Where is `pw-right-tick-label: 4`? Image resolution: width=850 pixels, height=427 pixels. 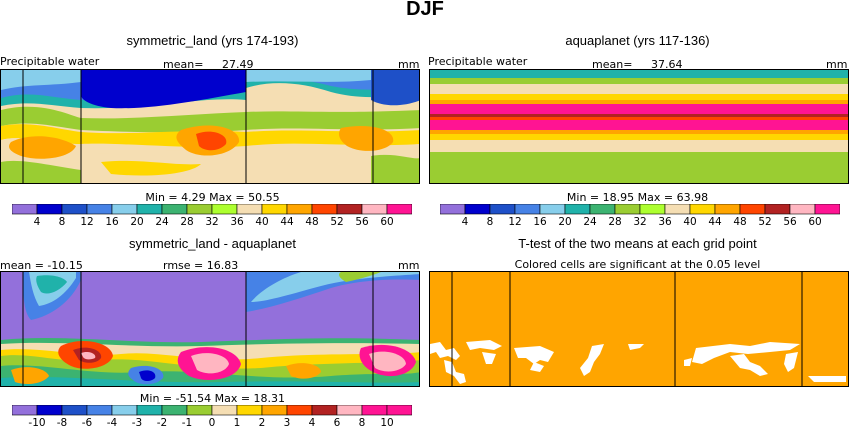
pw-right-tick-label: 4 is located at coordinates (465, 222).